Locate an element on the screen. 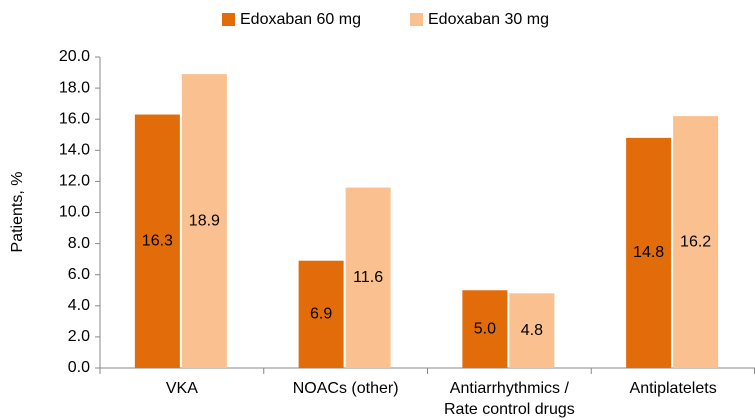 The image size is (755, 420). x-tick-label: Antiarrhythmics / Rate control drugs is located at coordinates (509, 399).